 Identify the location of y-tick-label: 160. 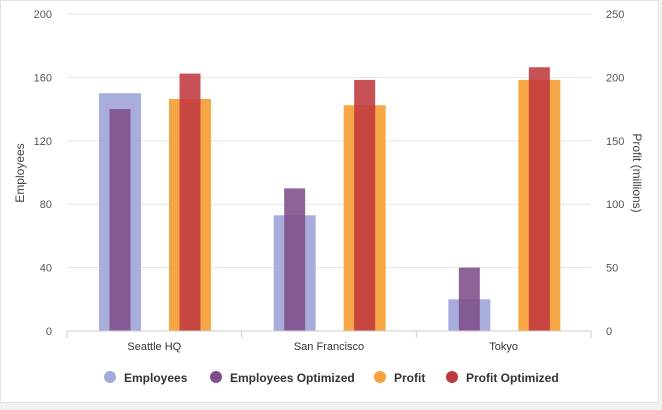
(43, 78).